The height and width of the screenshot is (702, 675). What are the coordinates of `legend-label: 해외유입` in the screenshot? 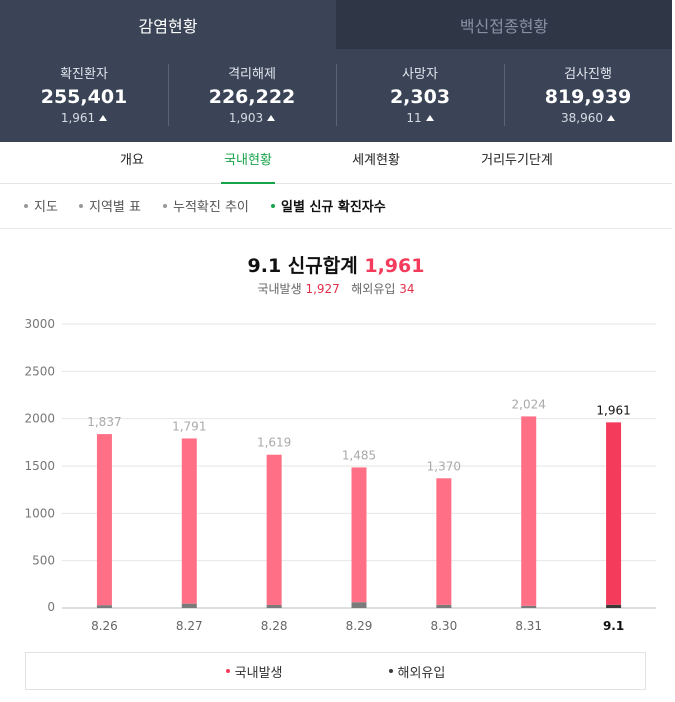 It's located at (421, 673).